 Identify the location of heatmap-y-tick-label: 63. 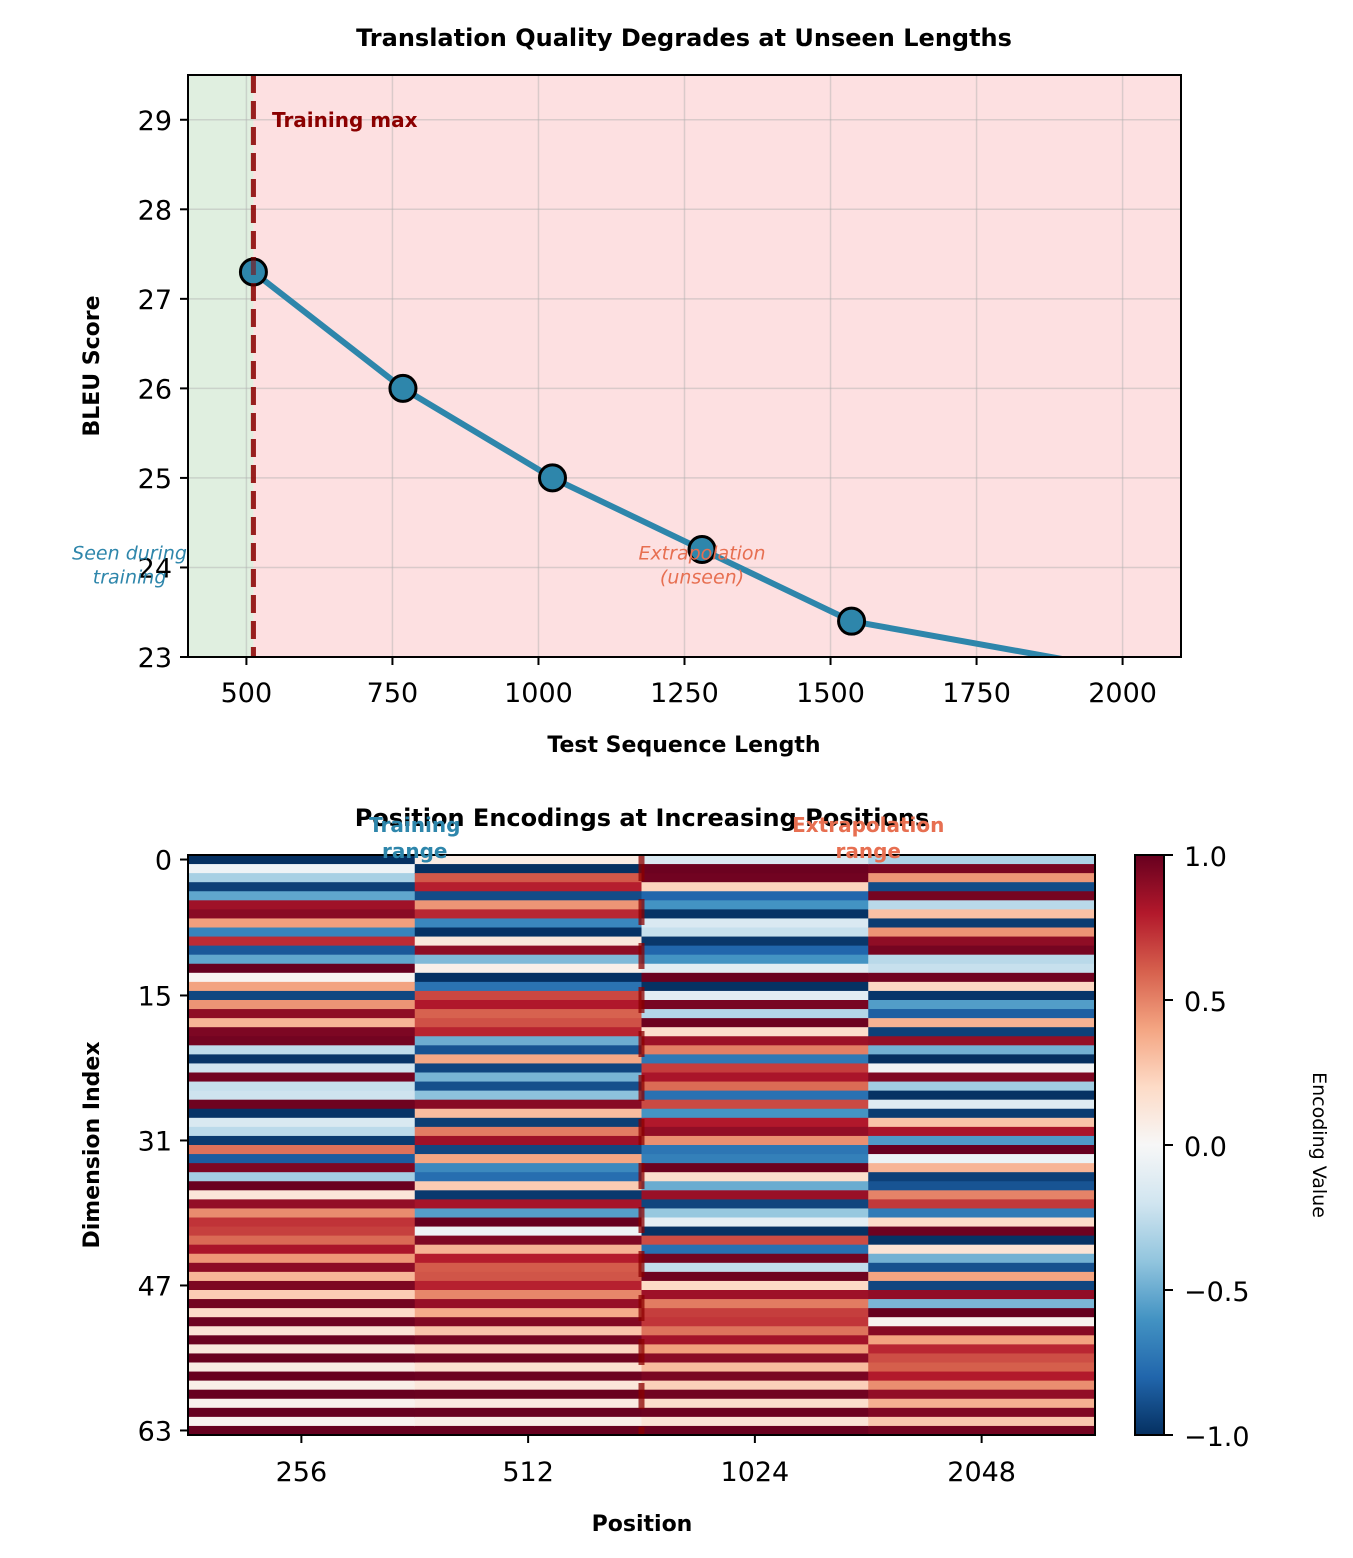
(155, 1431).